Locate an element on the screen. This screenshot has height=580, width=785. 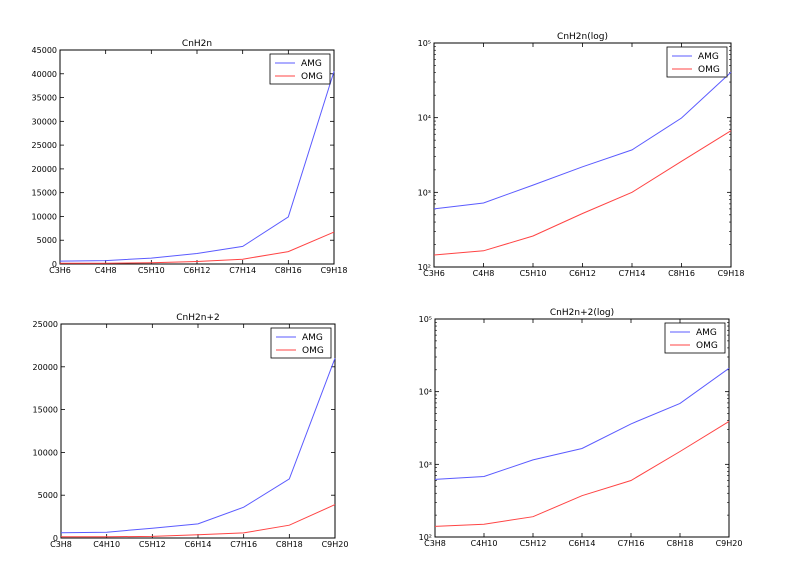
y-tick-label: 35000 is located at coordinates (44, 98).